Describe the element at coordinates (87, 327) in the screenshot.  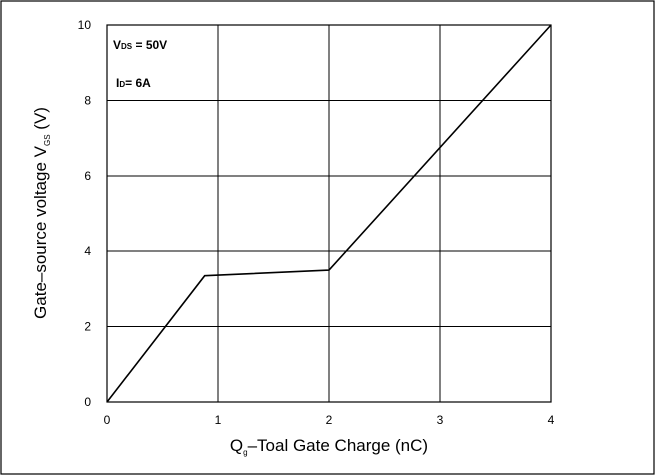
I see `y-tick-label-1: 2` at that location.